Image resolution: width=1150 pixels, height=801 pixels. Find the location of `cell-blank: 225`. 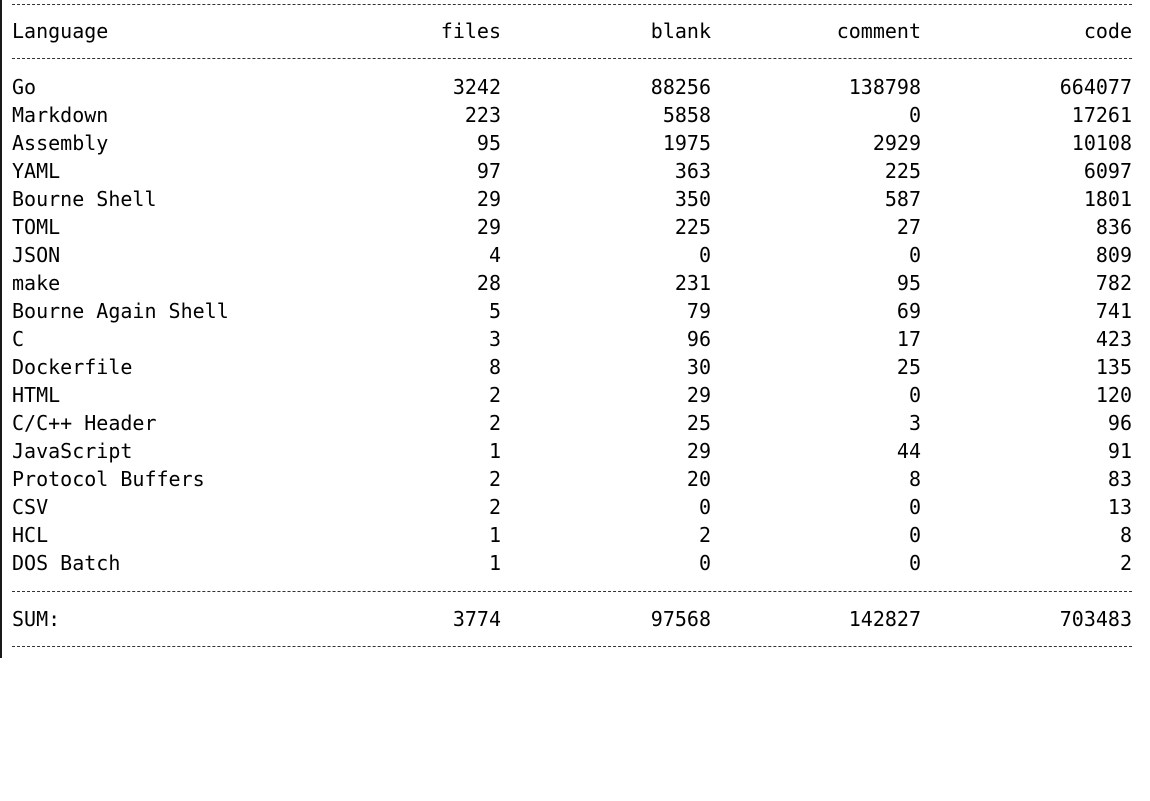

cell-blank: 225 is located at coordinates (692, 227).